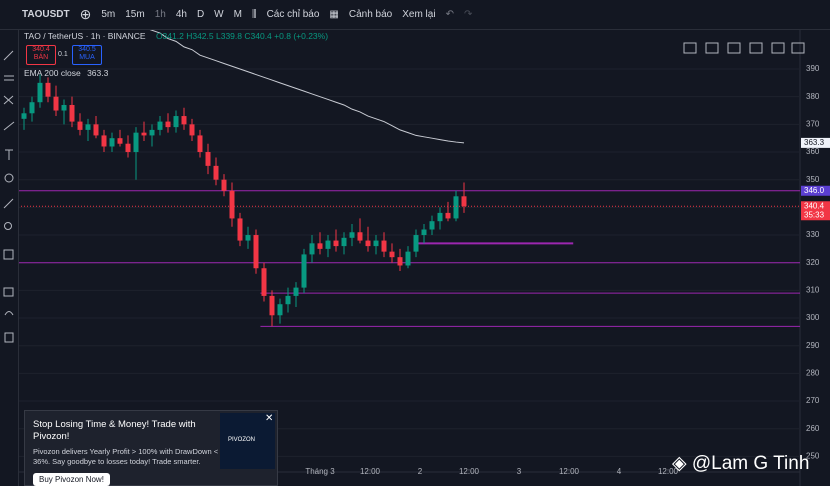 The image size is (830, 486). What do you see at coordinates (469, 471) in the screenshot?
I see `x-tick-label: 12:00` at bounding box center [469, 471].